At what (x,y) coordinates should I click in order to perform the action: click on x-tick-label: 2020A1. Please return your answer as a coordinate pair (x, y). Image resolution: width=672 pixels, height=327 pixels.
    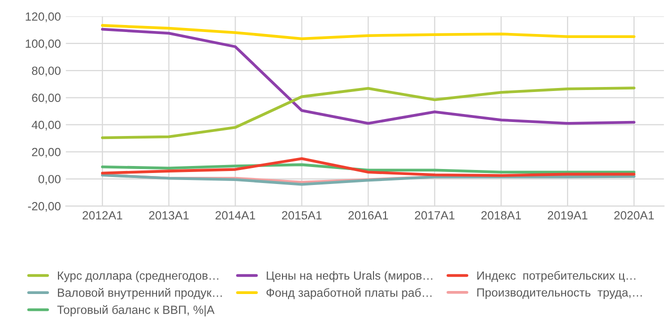
    Looking at the image, I should click on (634, 215).